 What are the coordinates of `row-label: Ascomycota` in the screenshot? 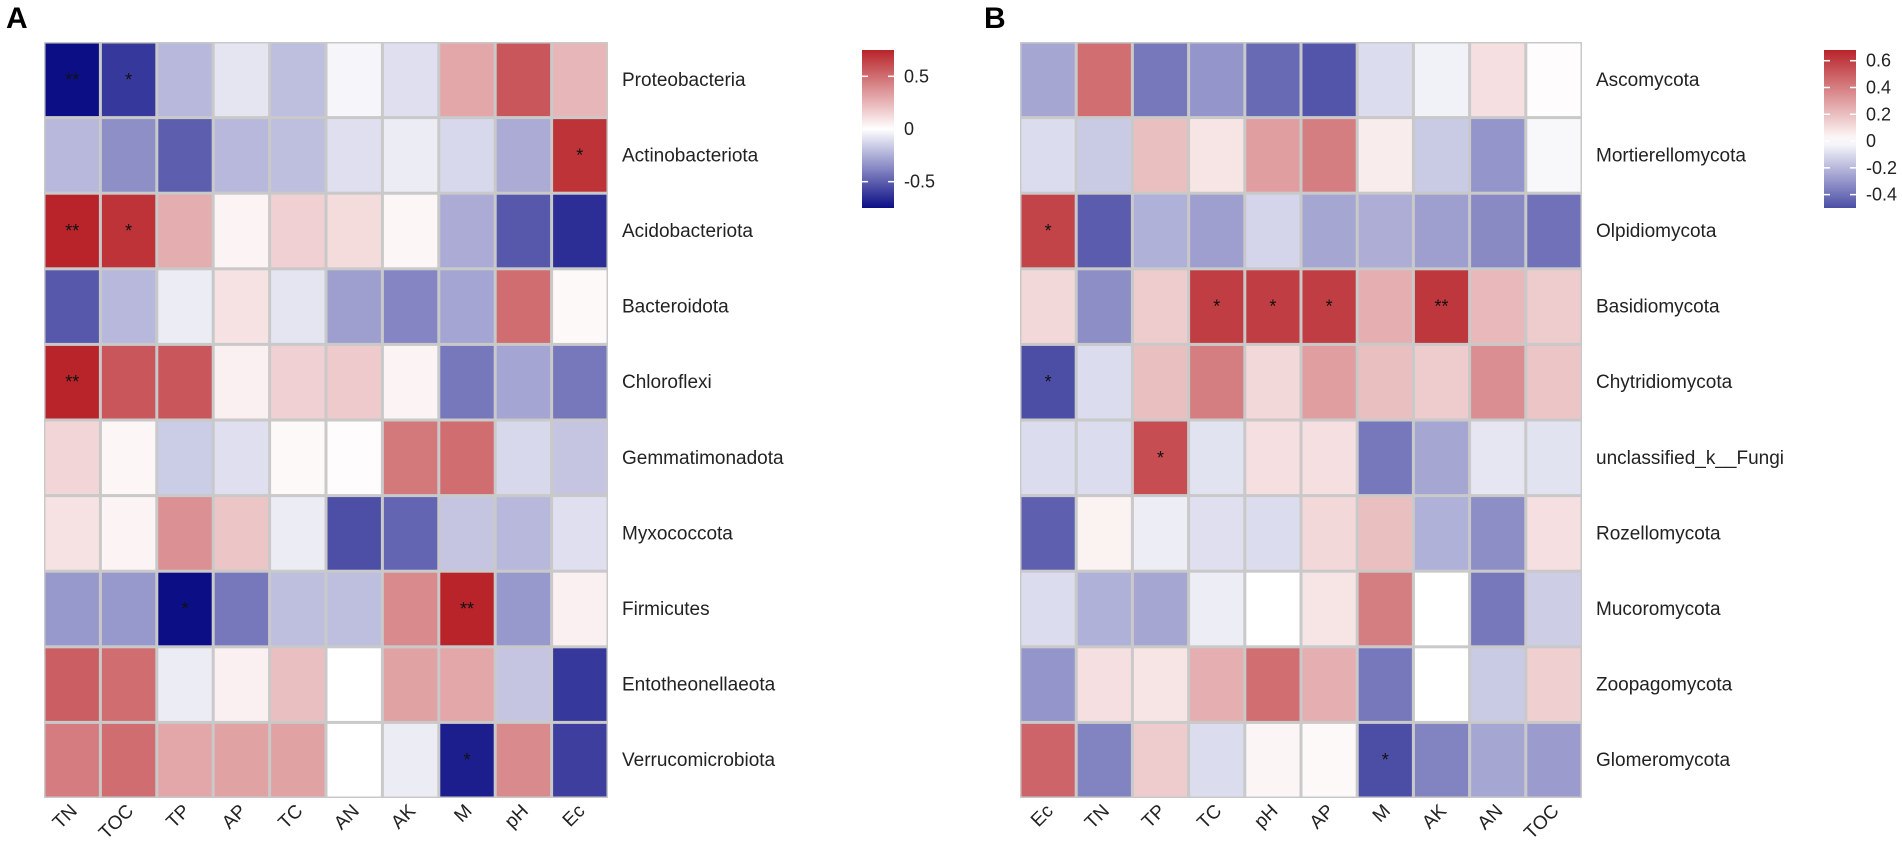 It's located at (1648, 80).